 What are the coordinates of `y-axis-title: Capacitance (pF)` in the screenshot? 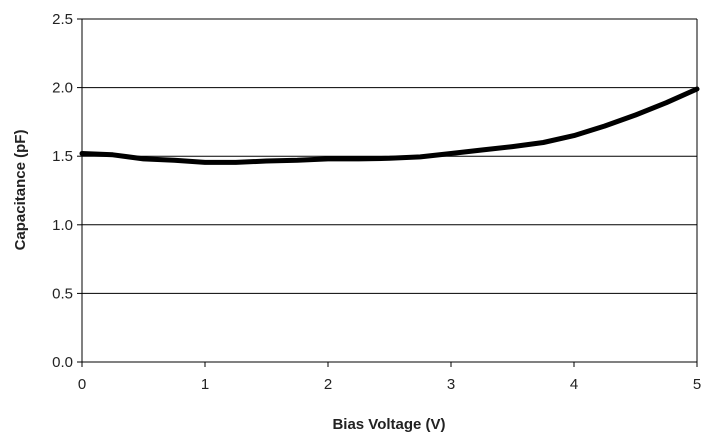 It's located at (20, 190).